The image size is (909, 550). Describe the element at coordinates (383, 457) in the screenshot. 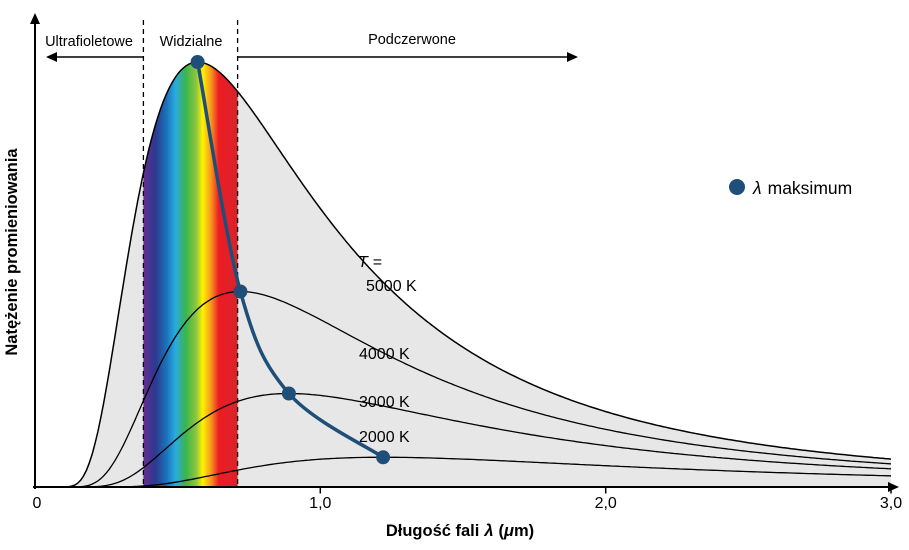

I see `lambda-max-point-2000-k` at that location.